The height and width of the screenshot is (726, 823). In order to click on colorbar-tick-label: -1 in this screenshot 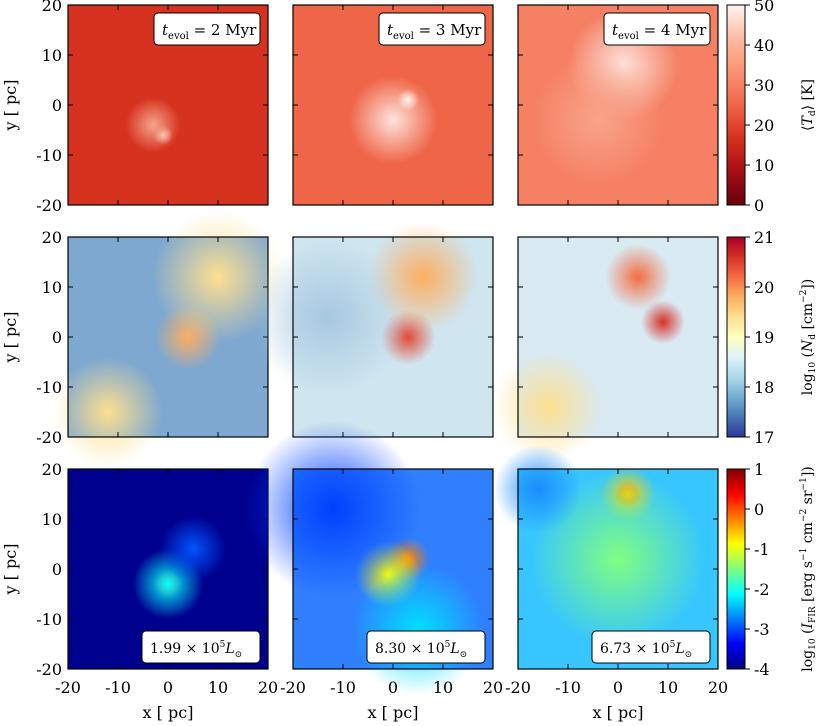, I will do `click(762, 549)`.